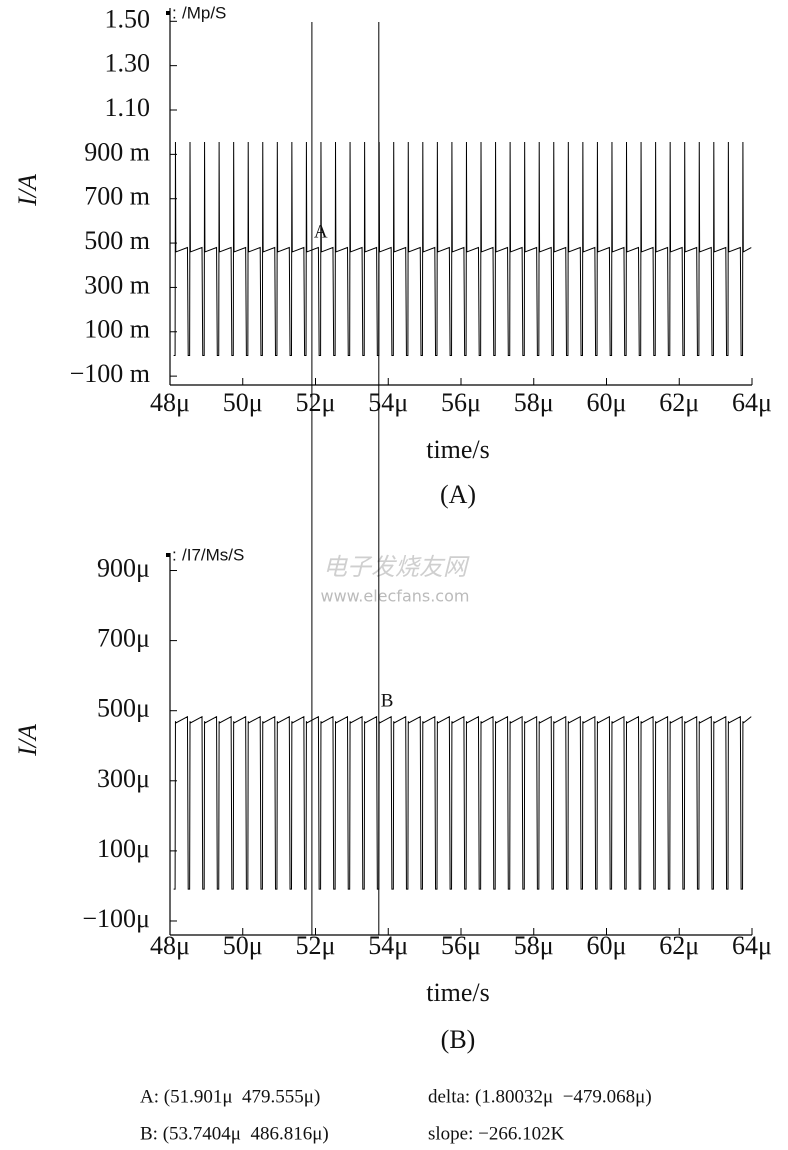 Image resolution: width=788 pixels, height=1150 pixels. I want to click on y-tick-label: 900μ, so click(123, 567).